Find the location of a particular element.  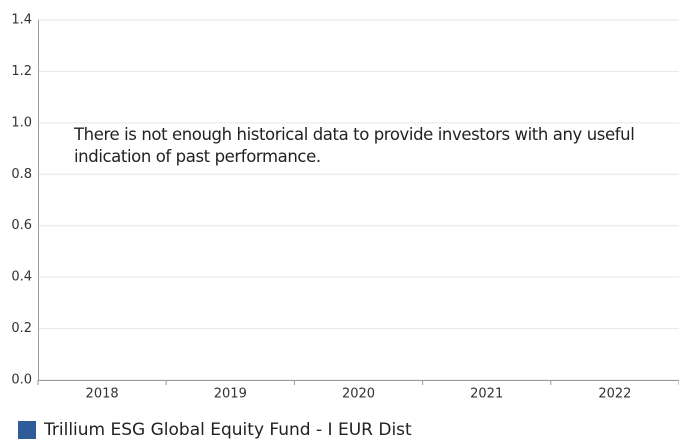

y-tick-label: 0.8 is located at coordinates (21, 174).